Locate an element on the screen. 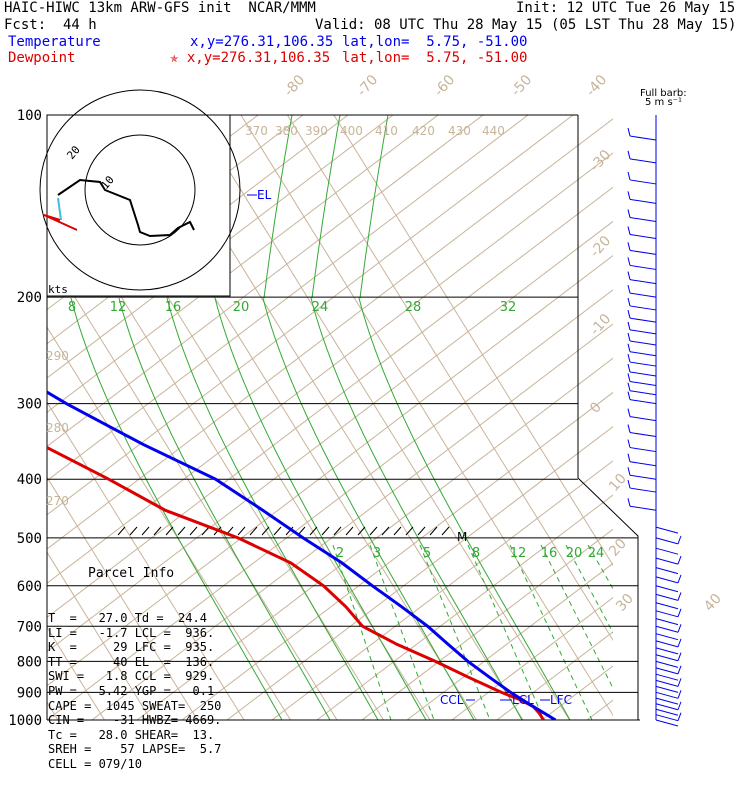 The image size is (740, 786). isotherm-label: -40 is located at coordinates (596, 86).